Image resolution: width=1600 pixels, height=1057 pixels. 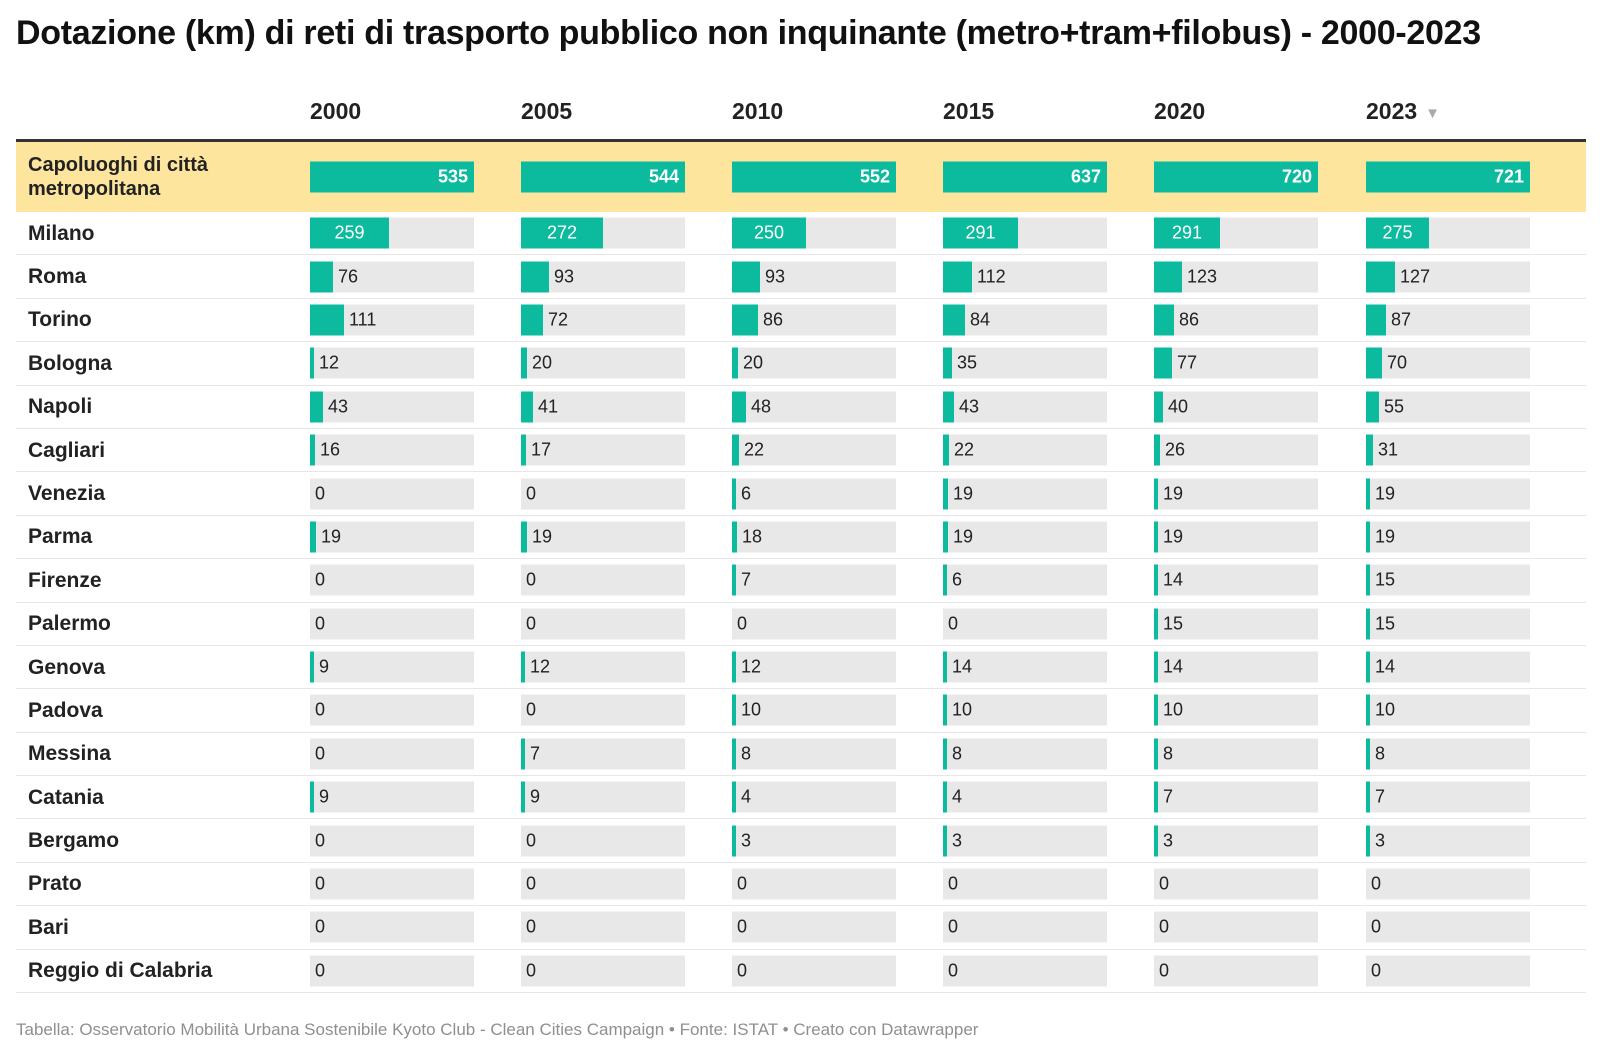 What do you see at coordinates (1448, 320) in the screenshot?
I see `bar-cell: 87` at bounding box center [1448, 320].